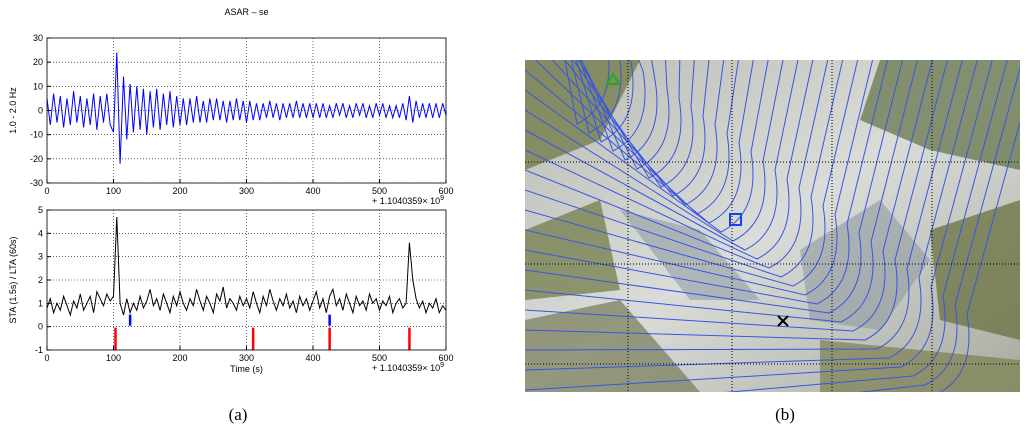  Describe the element at coordinates (13, 110) in the screenshot. I see `y-axis-label: 1.0 - 2.0 Hz` at that location.